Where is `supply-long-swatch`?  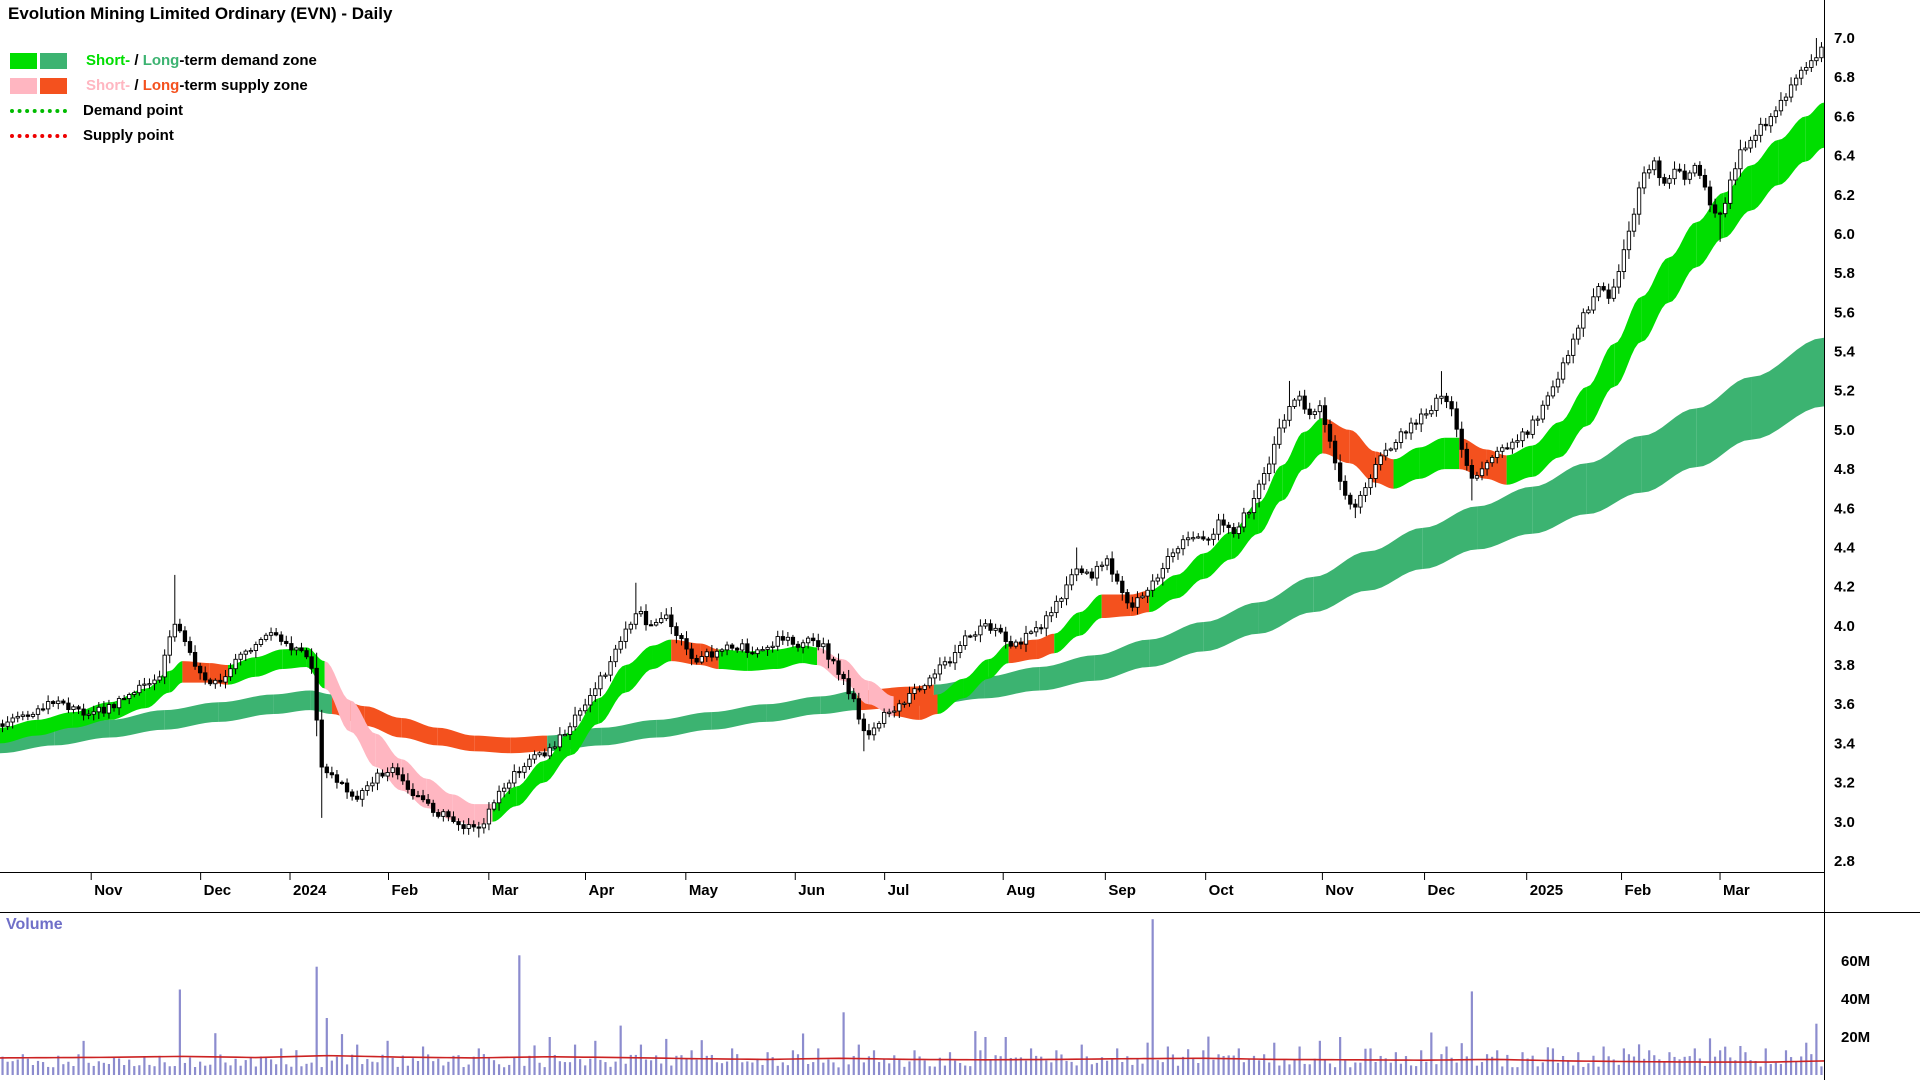
supply-long-swatch is located at coordinates (53, 85).